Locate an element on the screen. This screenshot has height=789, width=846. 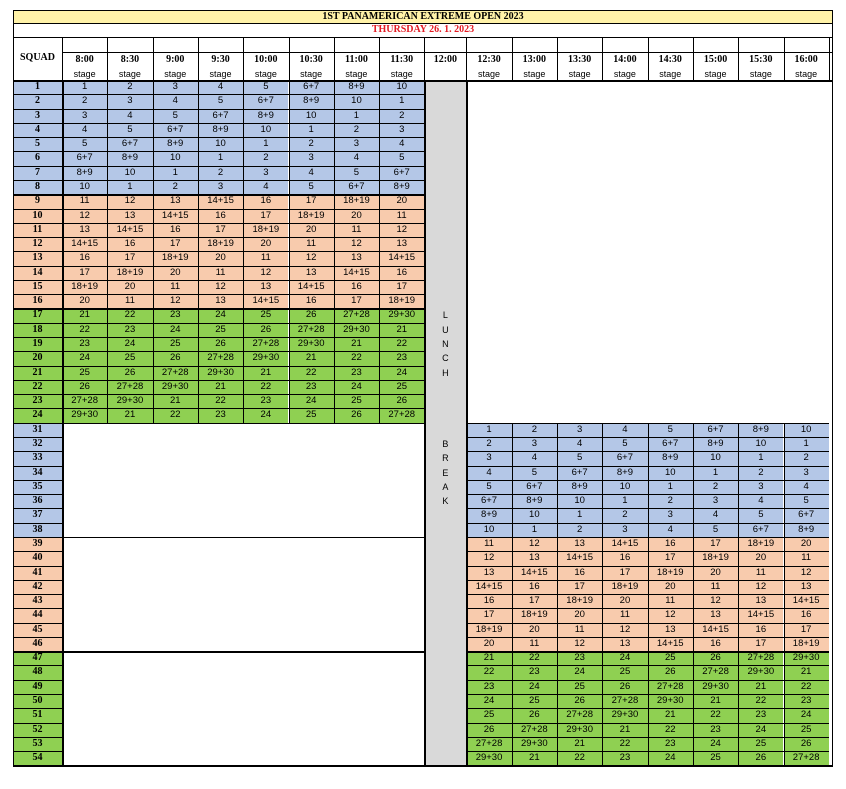
sheet-title: 1ST PANAMERICAN EXTREME OPEN 2023 is located at coordinates (423, 16).